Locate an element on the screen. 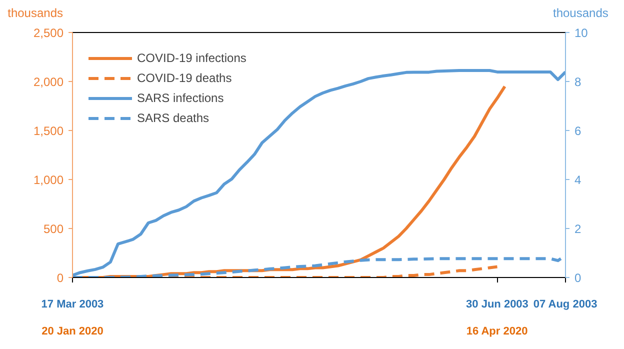  y2-tick-label: 0 is located at coordinates (578, 278).